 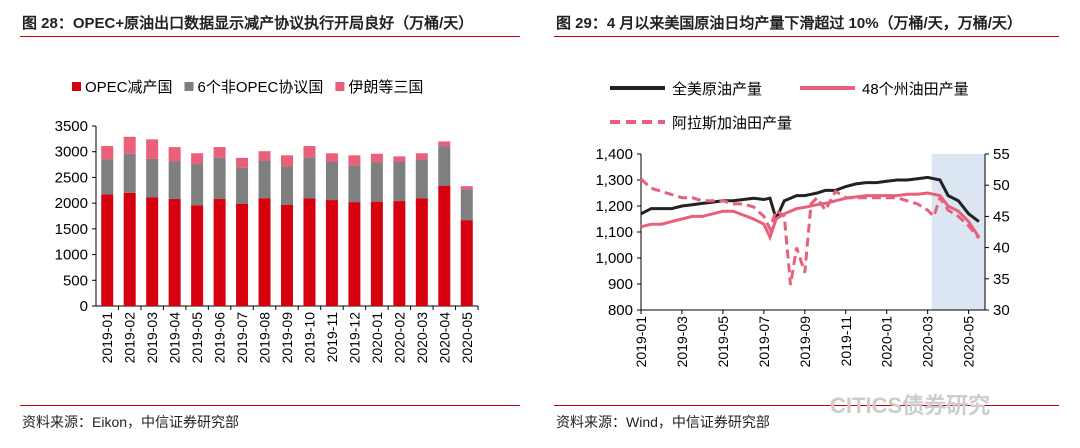 I want to click on y-tick-label: 1500, so click(x=71, y=229).